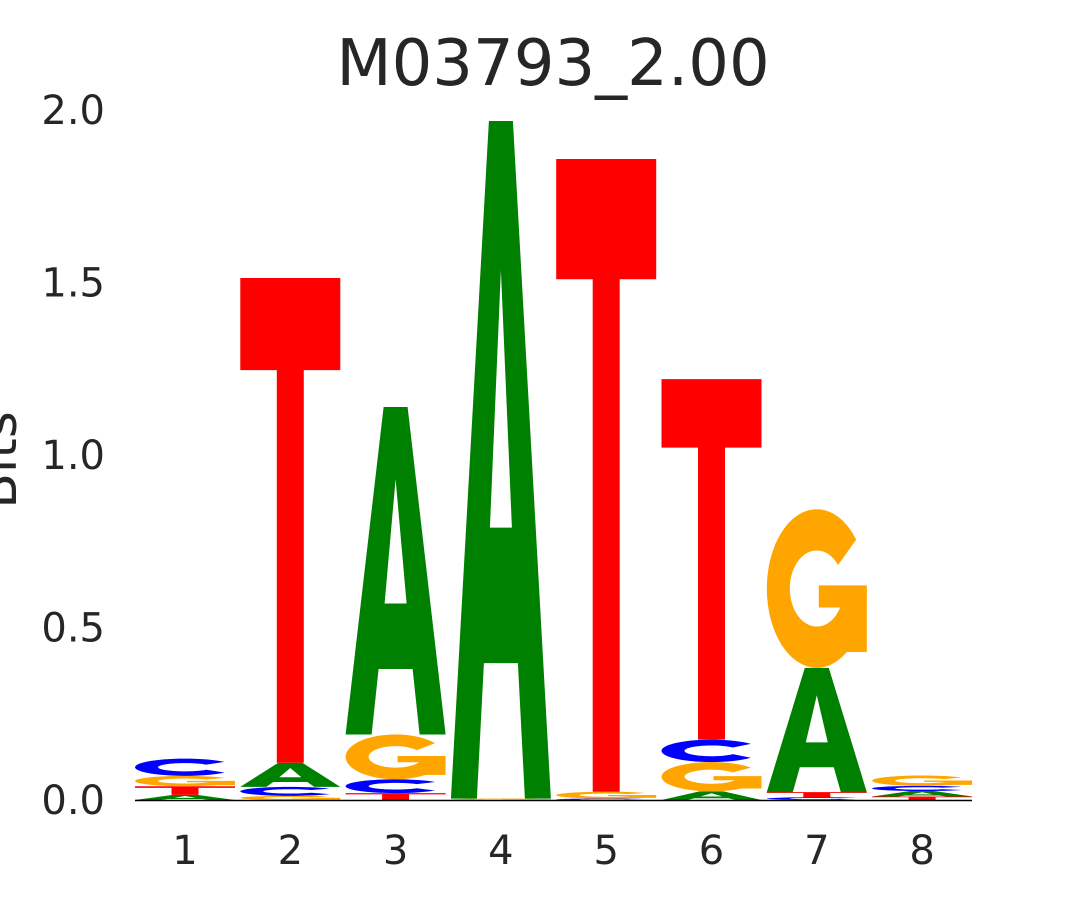  What do you see at coordinates (290, 851) in the screenshot?
I see `x-tick-label: 2` at bounding box center [290, 851].